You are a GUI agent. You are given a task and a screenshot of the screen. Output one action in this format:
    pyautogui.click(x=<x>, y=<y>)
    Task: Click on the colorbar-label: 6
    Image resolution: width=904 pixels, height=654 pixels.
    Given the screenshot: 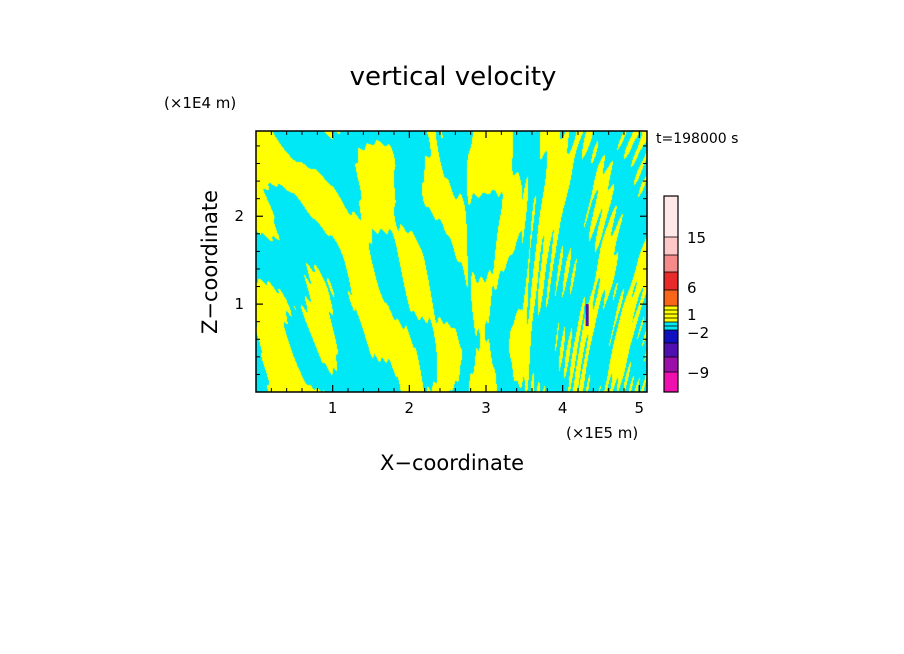 What is the action you would take?
    pyautogui.click(x=692, y=288)
    